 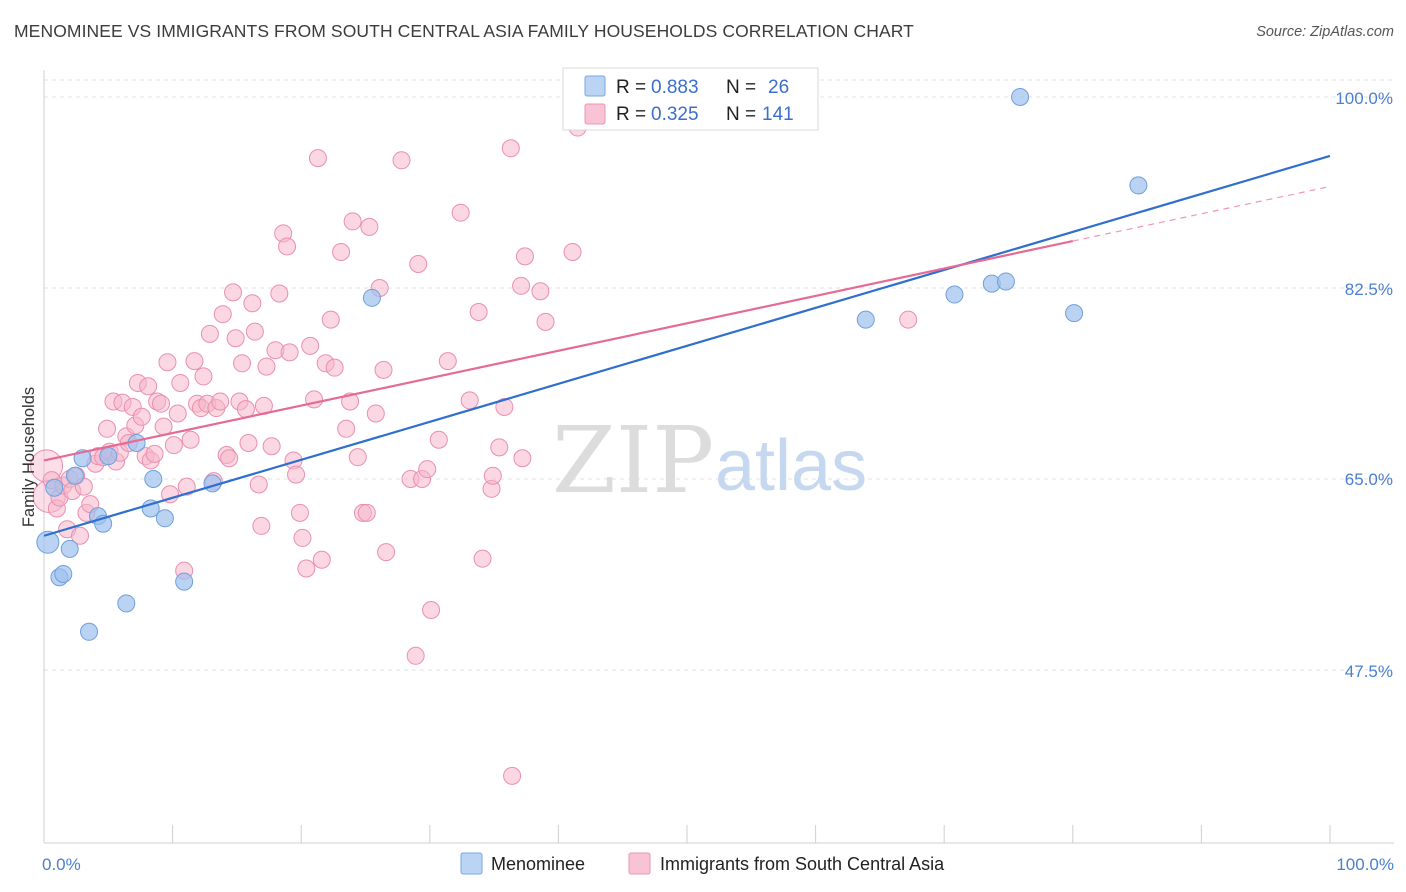 What do you see at coordinates (802, 864) in the screenshot?
I see `bottom-legend-label-immigrants: Immigrants from South Central Asia` at bounding box center [802, 864].